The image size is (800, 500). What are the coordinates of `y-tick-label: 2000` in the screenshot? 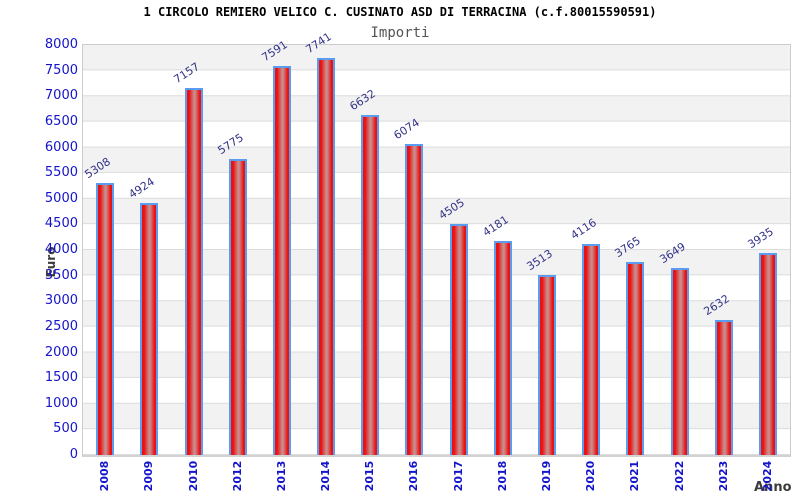 It's located at (61, 352).